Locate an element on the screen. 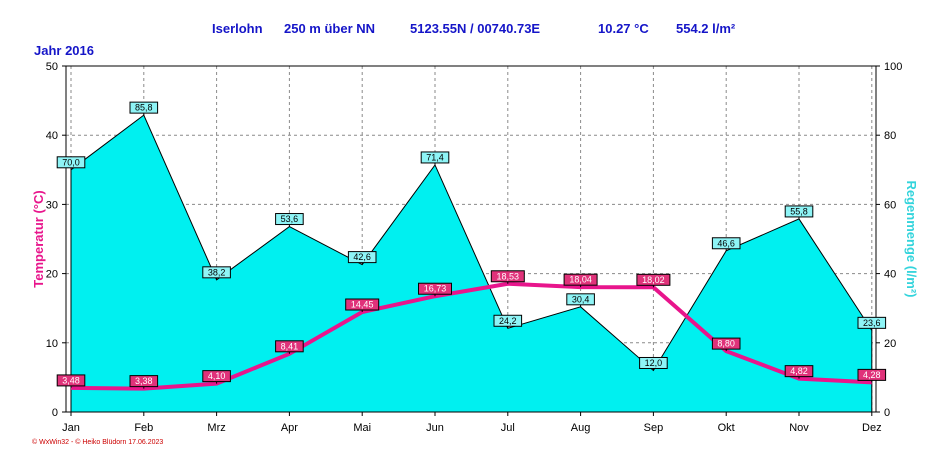  rain-data-label: 30,4 is located at coordinates (581, 299).